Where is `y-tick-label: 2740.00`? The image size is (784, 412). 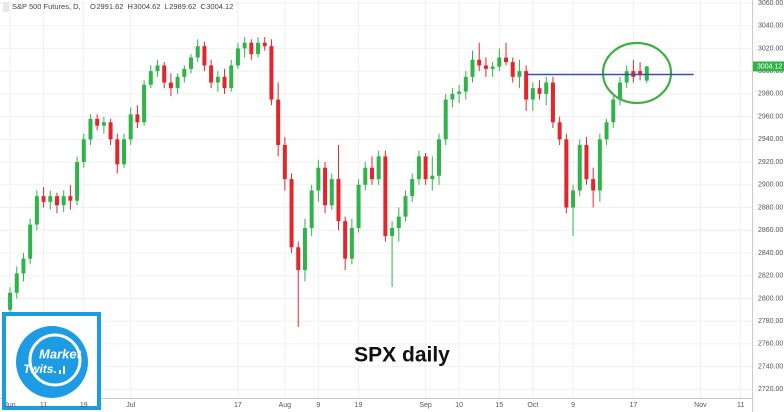
y-tick-label: 2740.00 is located at coordinates (770, 366).